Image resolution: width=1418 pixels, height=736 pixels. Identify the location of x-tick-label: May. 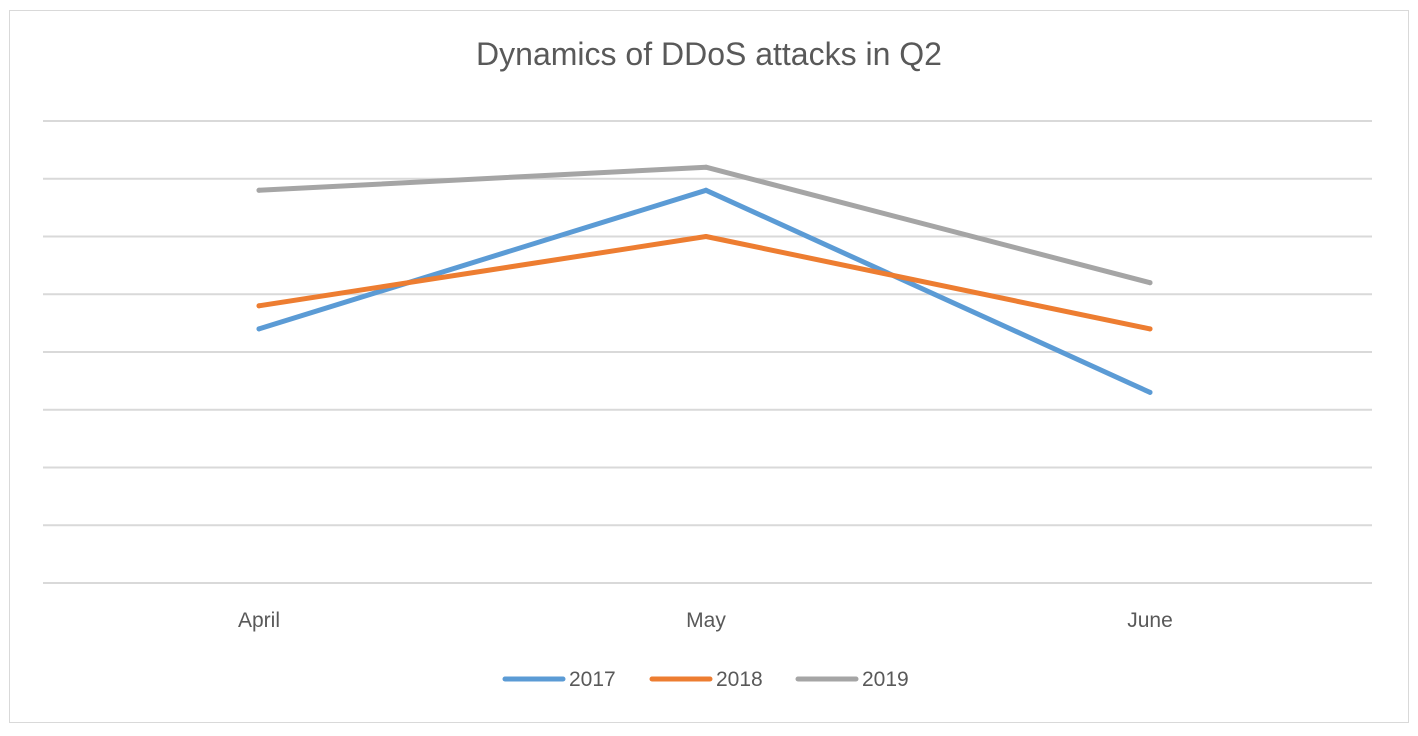
(706, 620).